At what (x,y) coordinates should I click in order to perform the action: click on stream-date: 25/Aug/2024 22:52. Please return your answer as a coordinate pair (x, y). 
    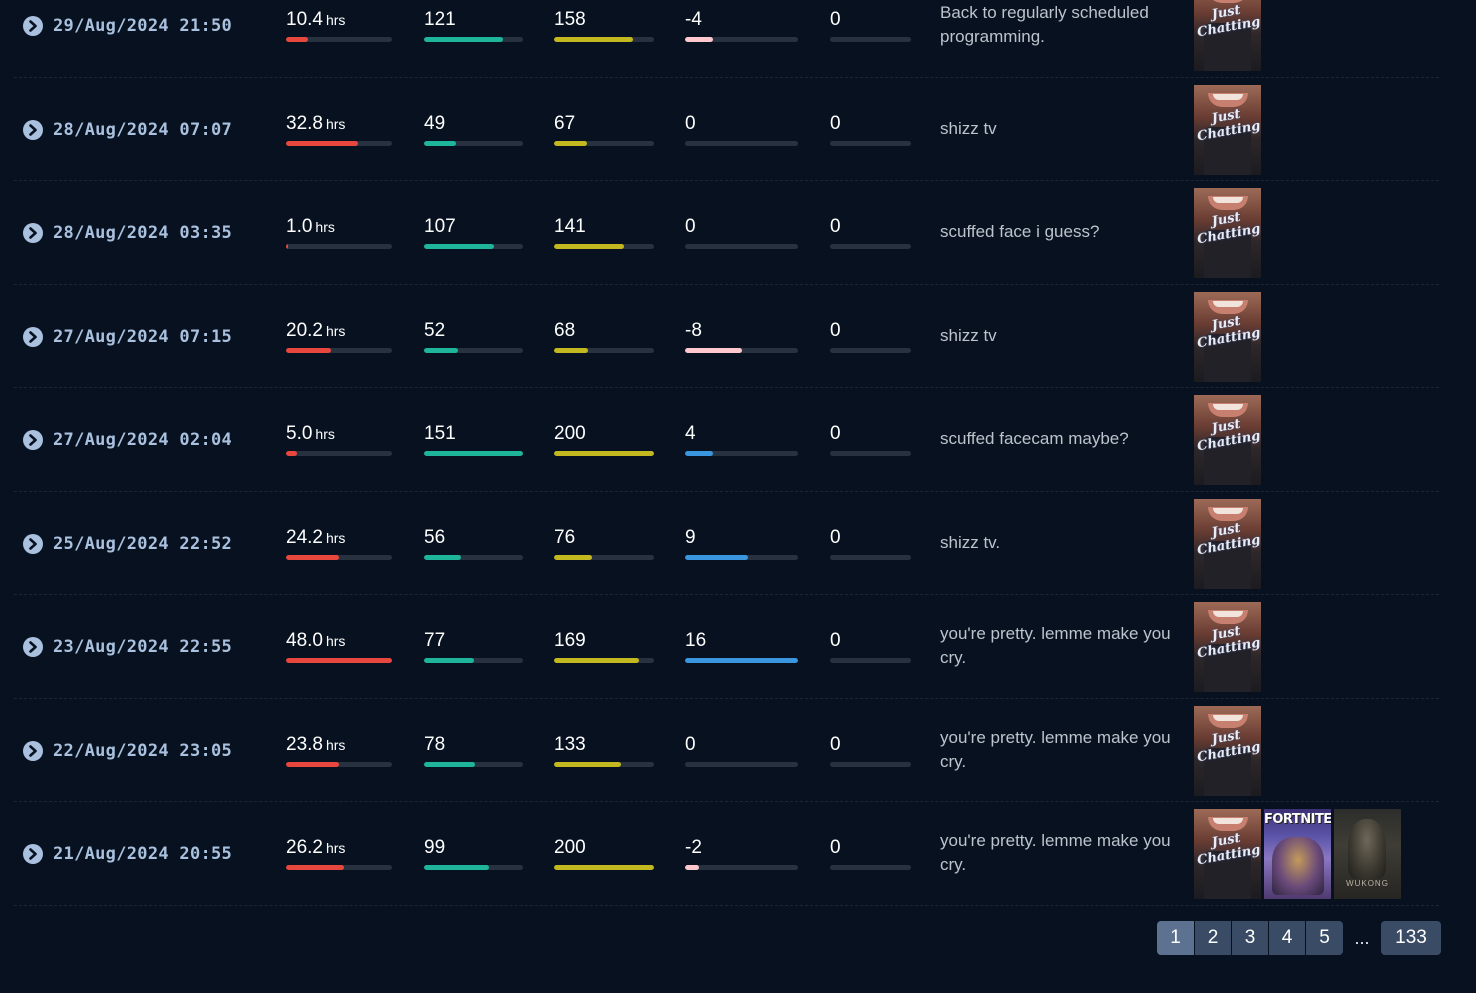
    Looking at the image, I should click on (143, 543).